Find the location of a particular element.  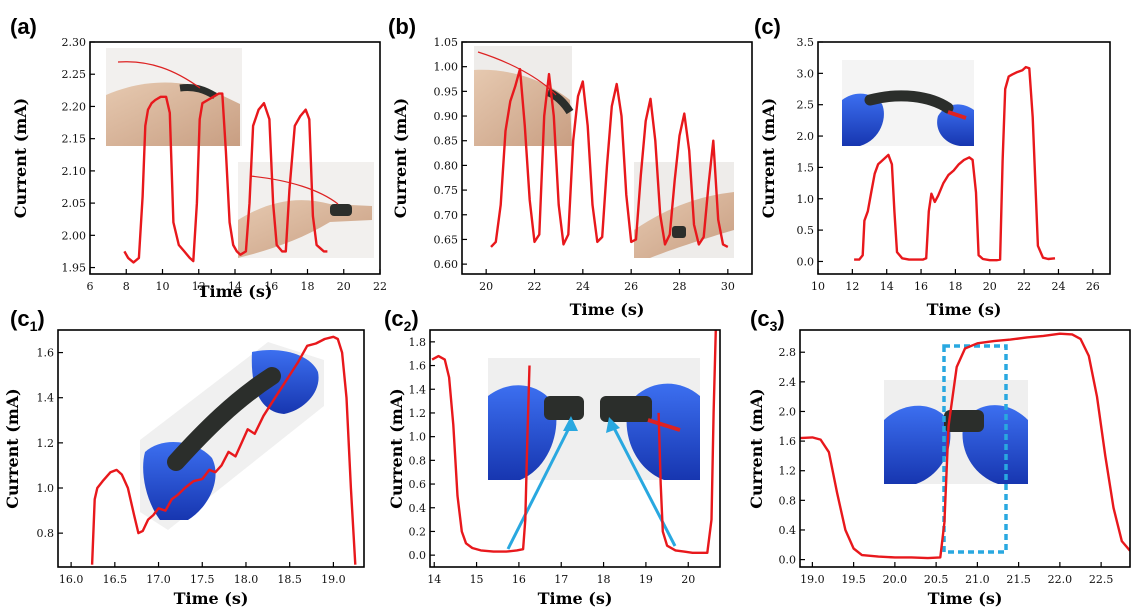

x-tick-label-c: 22 is located at coordinates (1024, 286).